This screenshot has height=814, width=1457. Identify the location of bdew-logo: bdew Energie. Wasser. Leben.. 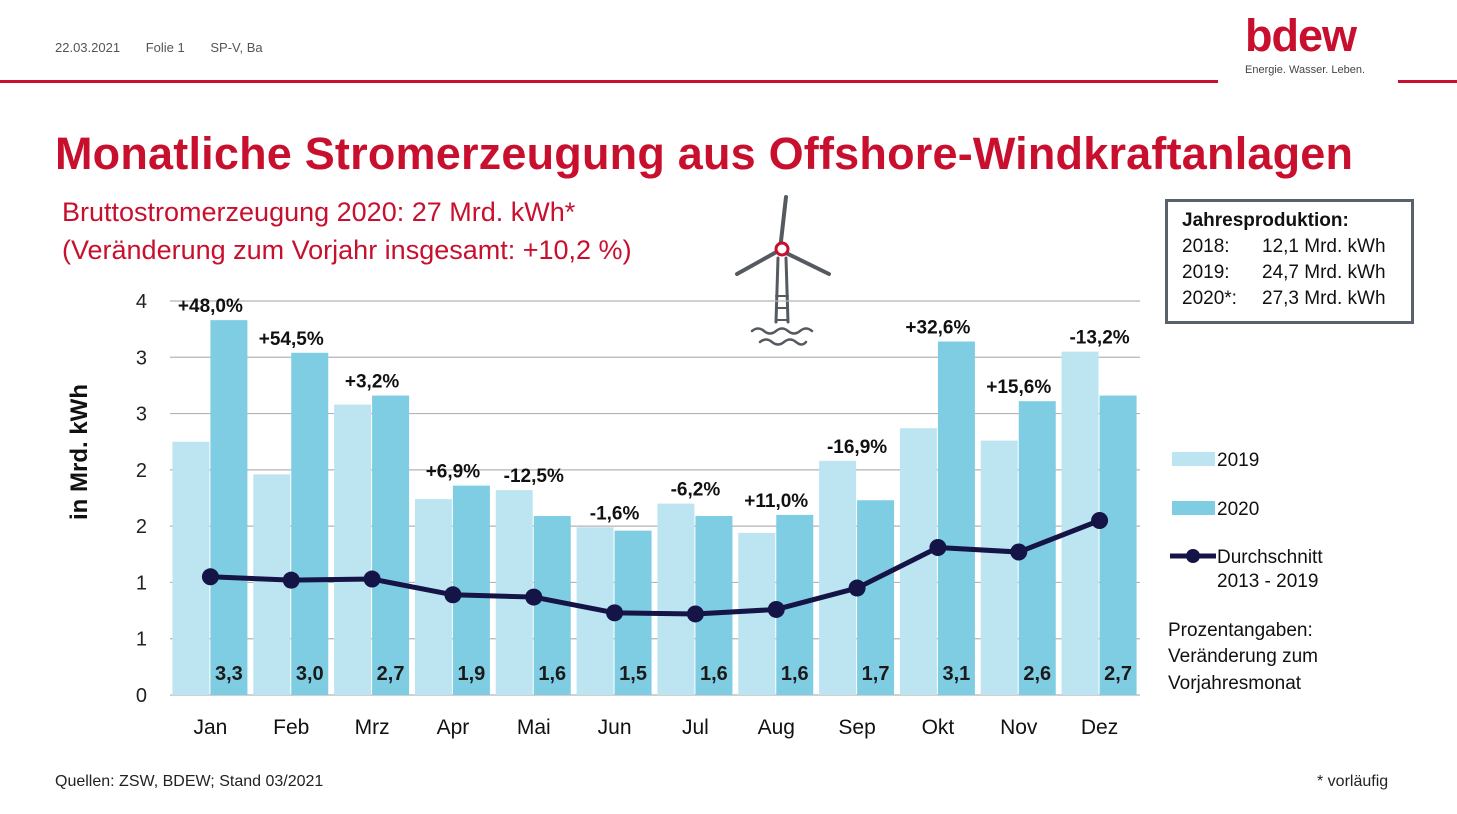
(1310, 44).